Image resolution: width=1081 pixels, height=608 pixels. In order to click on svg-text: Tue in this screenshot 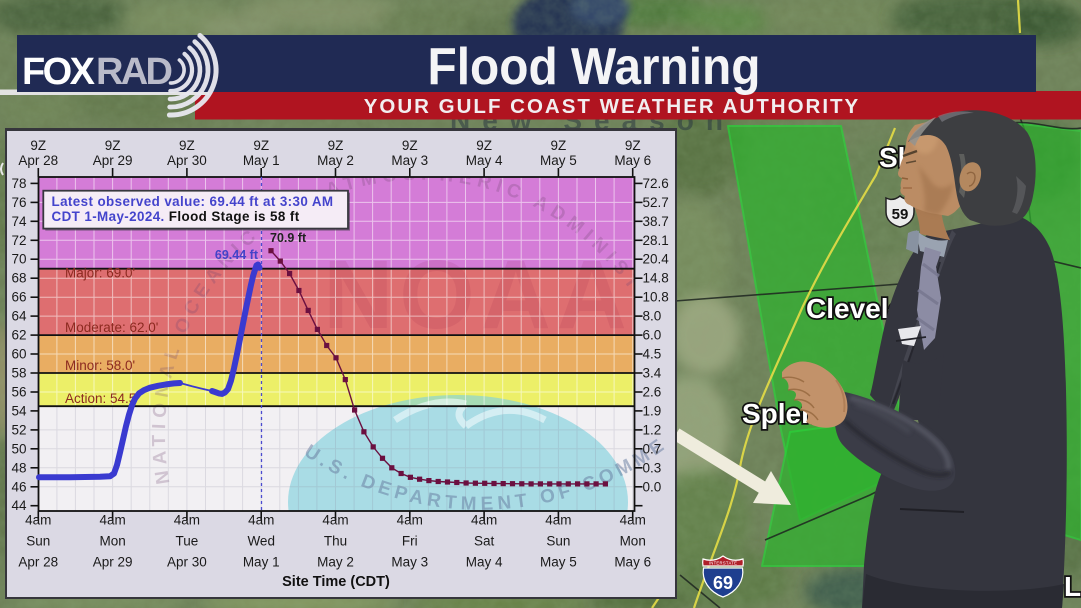, I will do `click(187, 541)`.